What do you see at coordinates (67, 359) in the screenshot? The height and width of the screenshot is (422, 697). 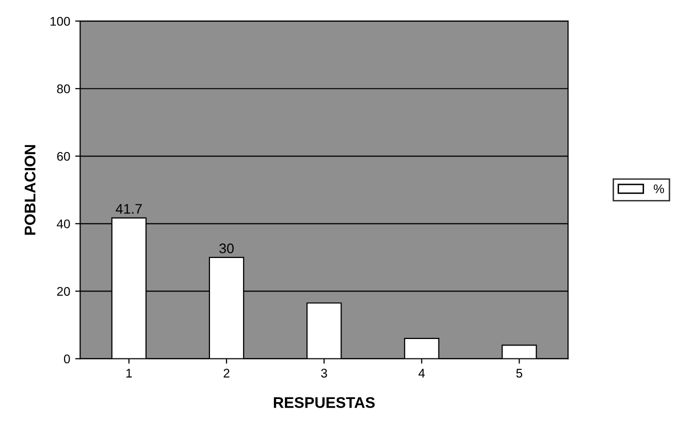 I see `y-tick-label: 0` at bounding box center [67, 359].